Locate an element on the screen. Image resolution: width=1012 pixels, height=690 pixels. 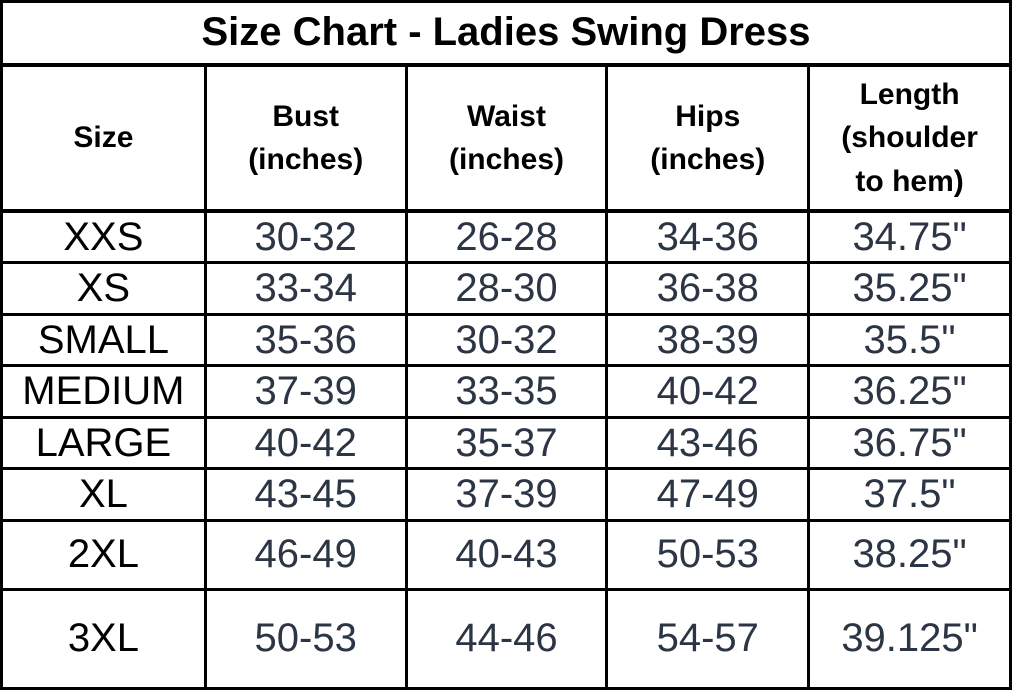
length-value: 39.125" is located at coordinates (909, 638).